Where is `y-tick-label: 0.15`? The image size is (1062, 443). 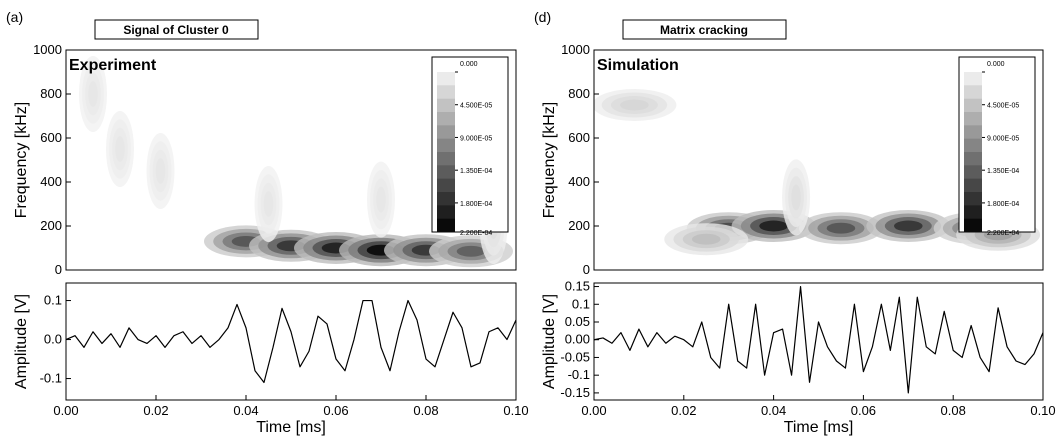 y-tick-label: 0.15 is located at coordinates (577, 286).